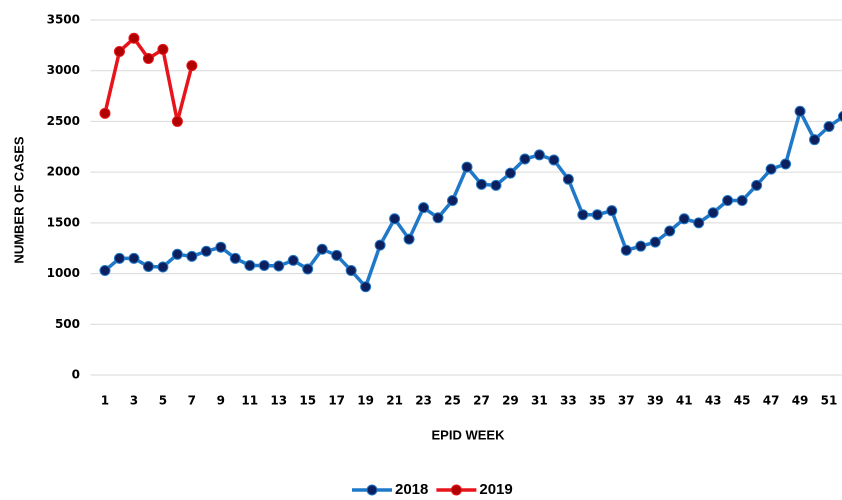 The image size is (842, 500). I want to click on legend-label: 2018, so click(411, 489).